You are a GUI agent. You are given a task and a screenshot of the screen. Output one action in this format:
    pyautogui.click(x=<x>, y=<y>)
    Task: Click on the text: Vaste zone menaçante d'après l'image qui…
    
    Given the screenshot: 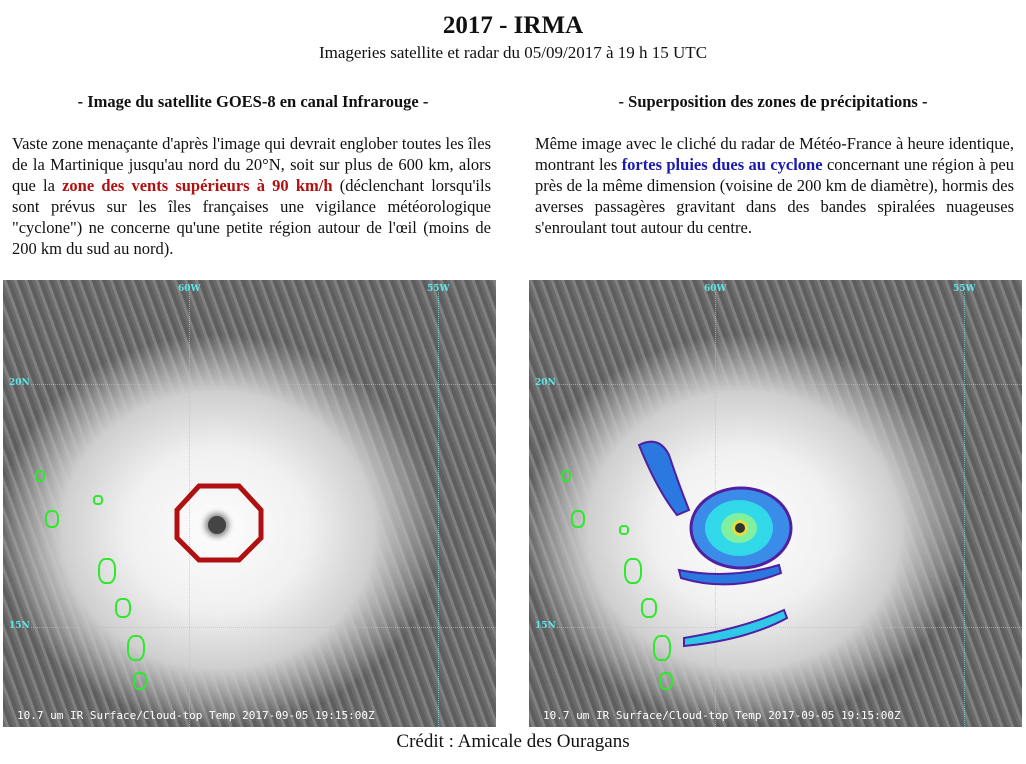 What is the action you would take?
    pyautogui.click(x=251, y=164)
    